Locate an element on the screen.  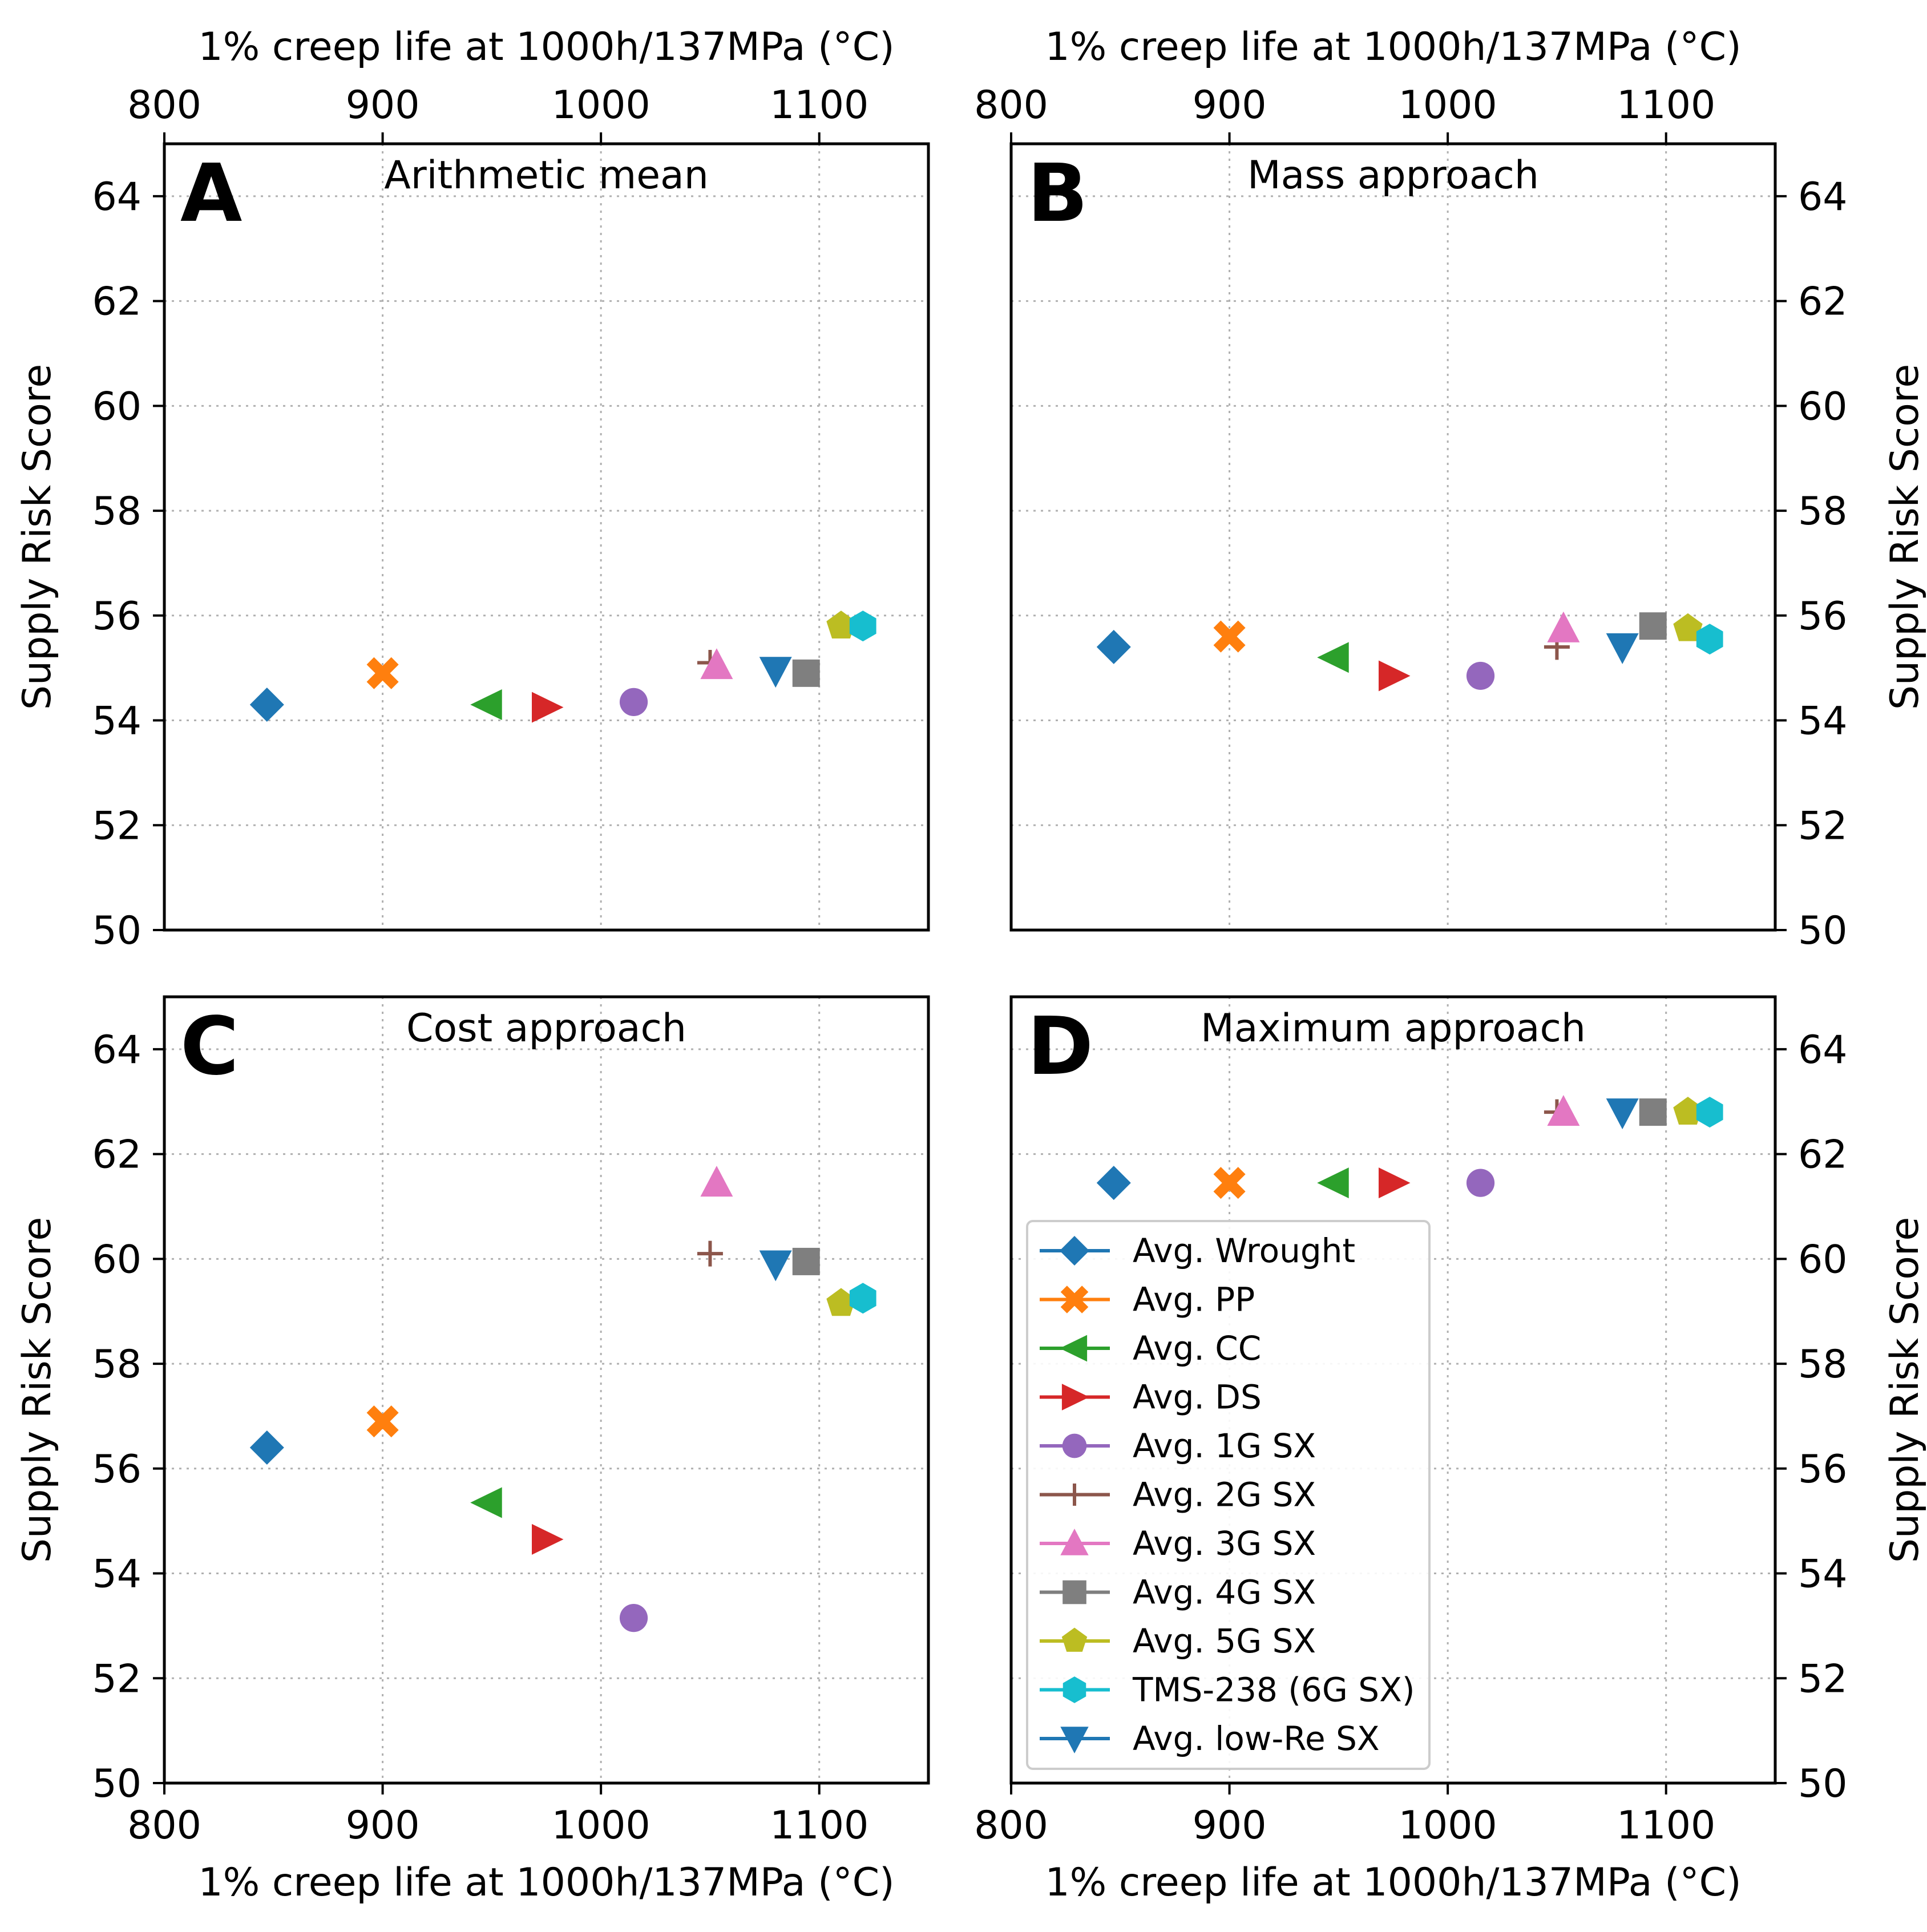
panel-title: Maximum approach is located at coordinates (1394, 1028).